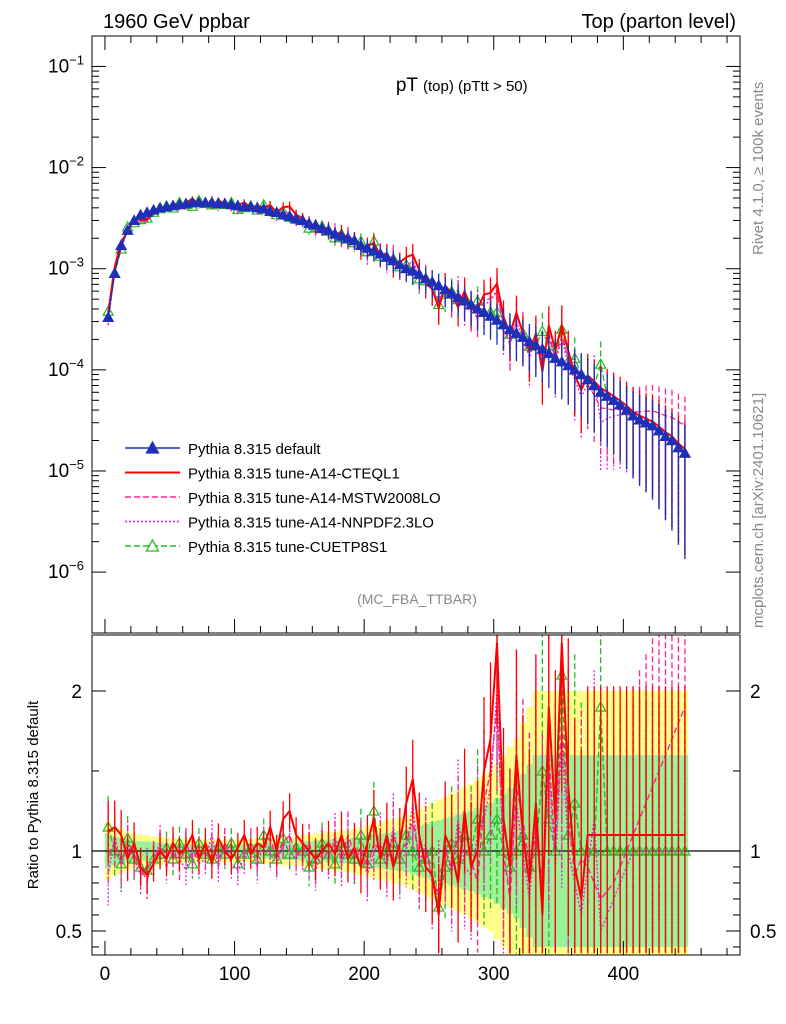 The width and height of the screenshot is (786, 1024). What do you see at coordinates (66, 267) in the screenshot?
I see `main-y-tick-label: 10⁻³` at bounding box center [66, 267].